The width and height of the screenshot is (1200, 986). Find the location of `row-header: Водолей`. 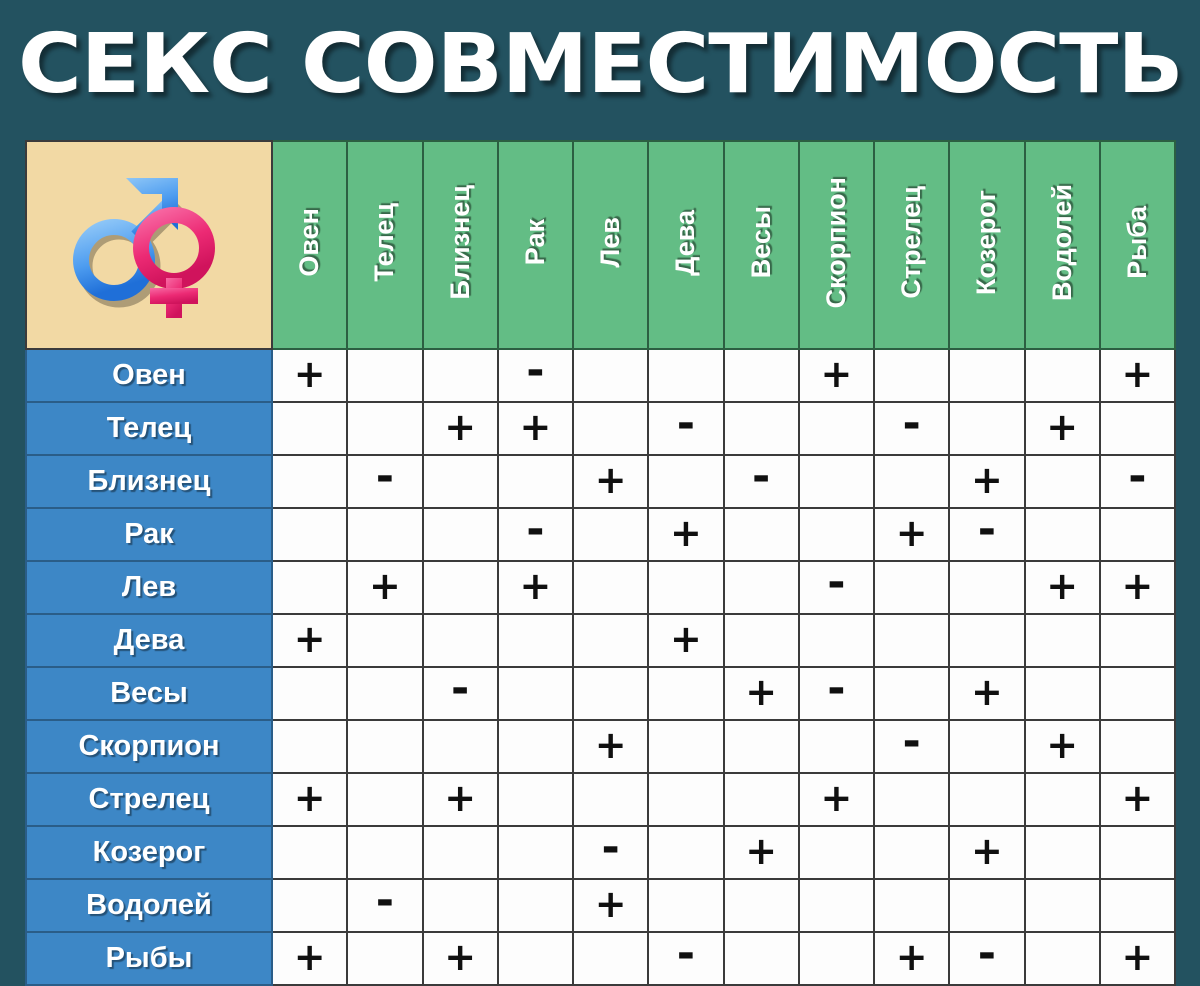

row-header: Водолей is located at coordinates (149, 905).